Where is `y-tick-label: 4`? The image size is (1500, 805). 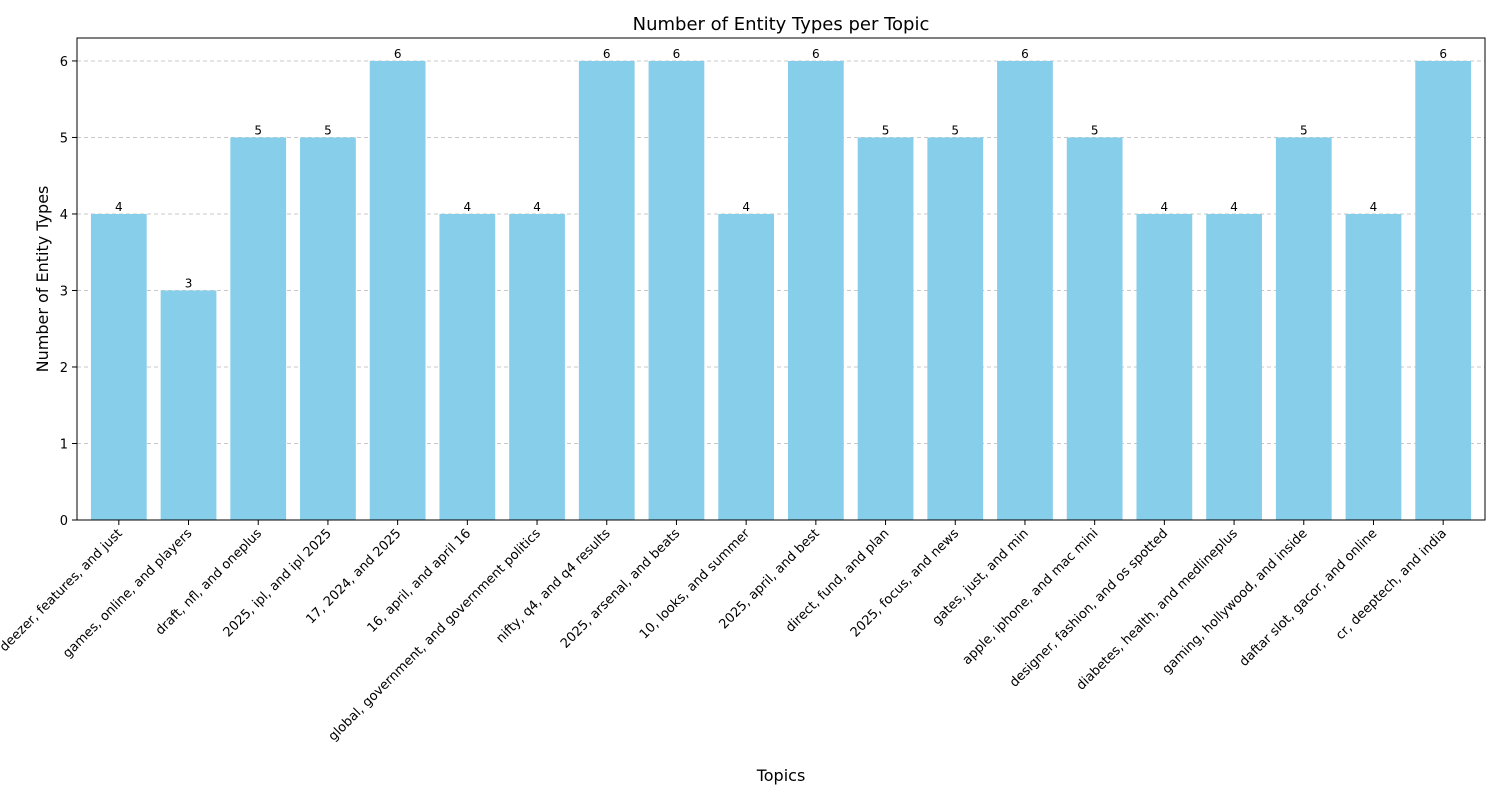
y-tick-label: 4 is located at coordinates (64, 215).